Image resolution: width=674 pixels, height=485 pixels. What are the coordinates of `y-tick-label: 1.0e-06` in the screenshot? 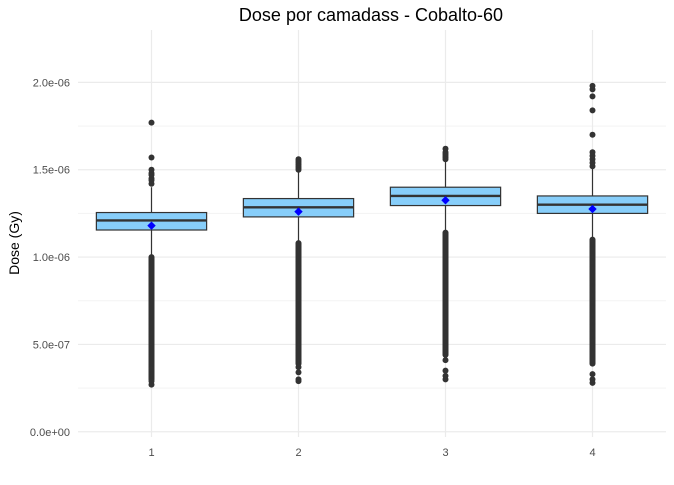 It's located at (51, 258).